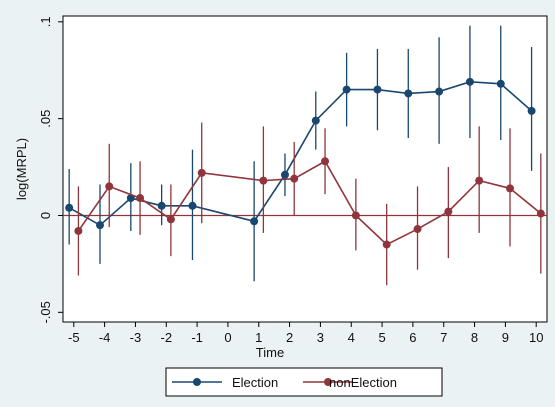  I want to click on y-axis-title: log(MRPL), so click(21, 169).